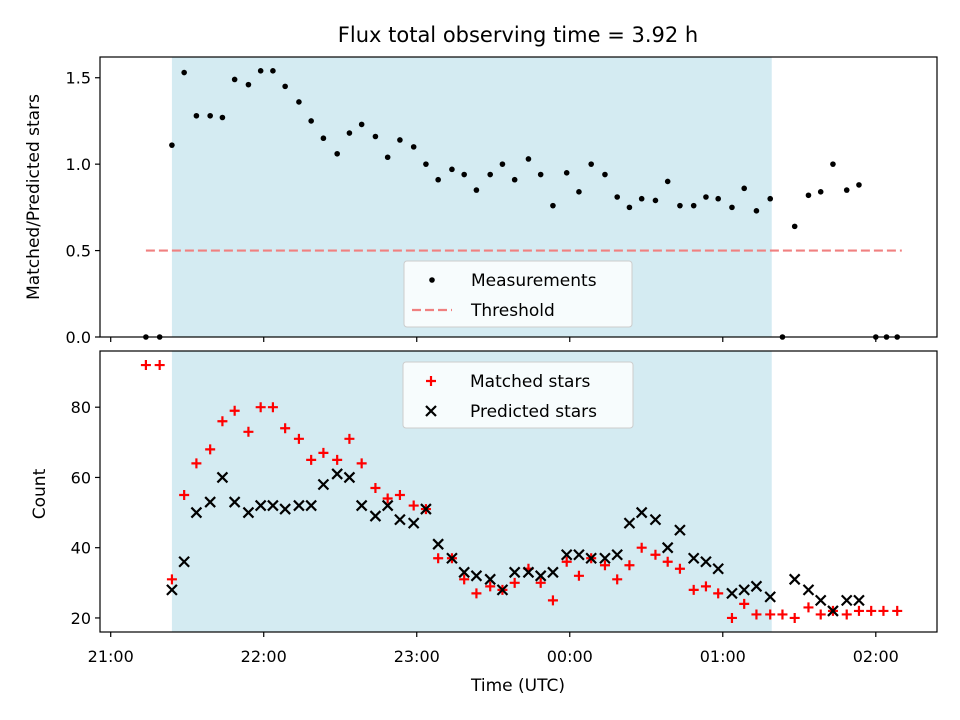  What do you see at coordinates (111, 656) in the screenshot?
I see `x-tick-label: 21:00` at bounding box center [111, 656].